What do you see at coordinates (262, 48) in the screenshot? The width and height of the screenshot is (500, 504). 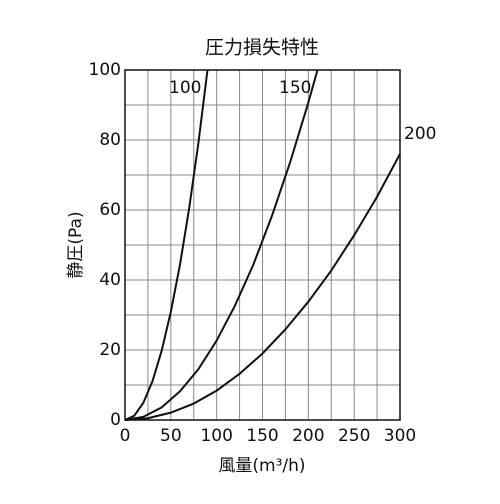 I see `chart-title: 圧力損失特性` at bounding box center [262, 48].